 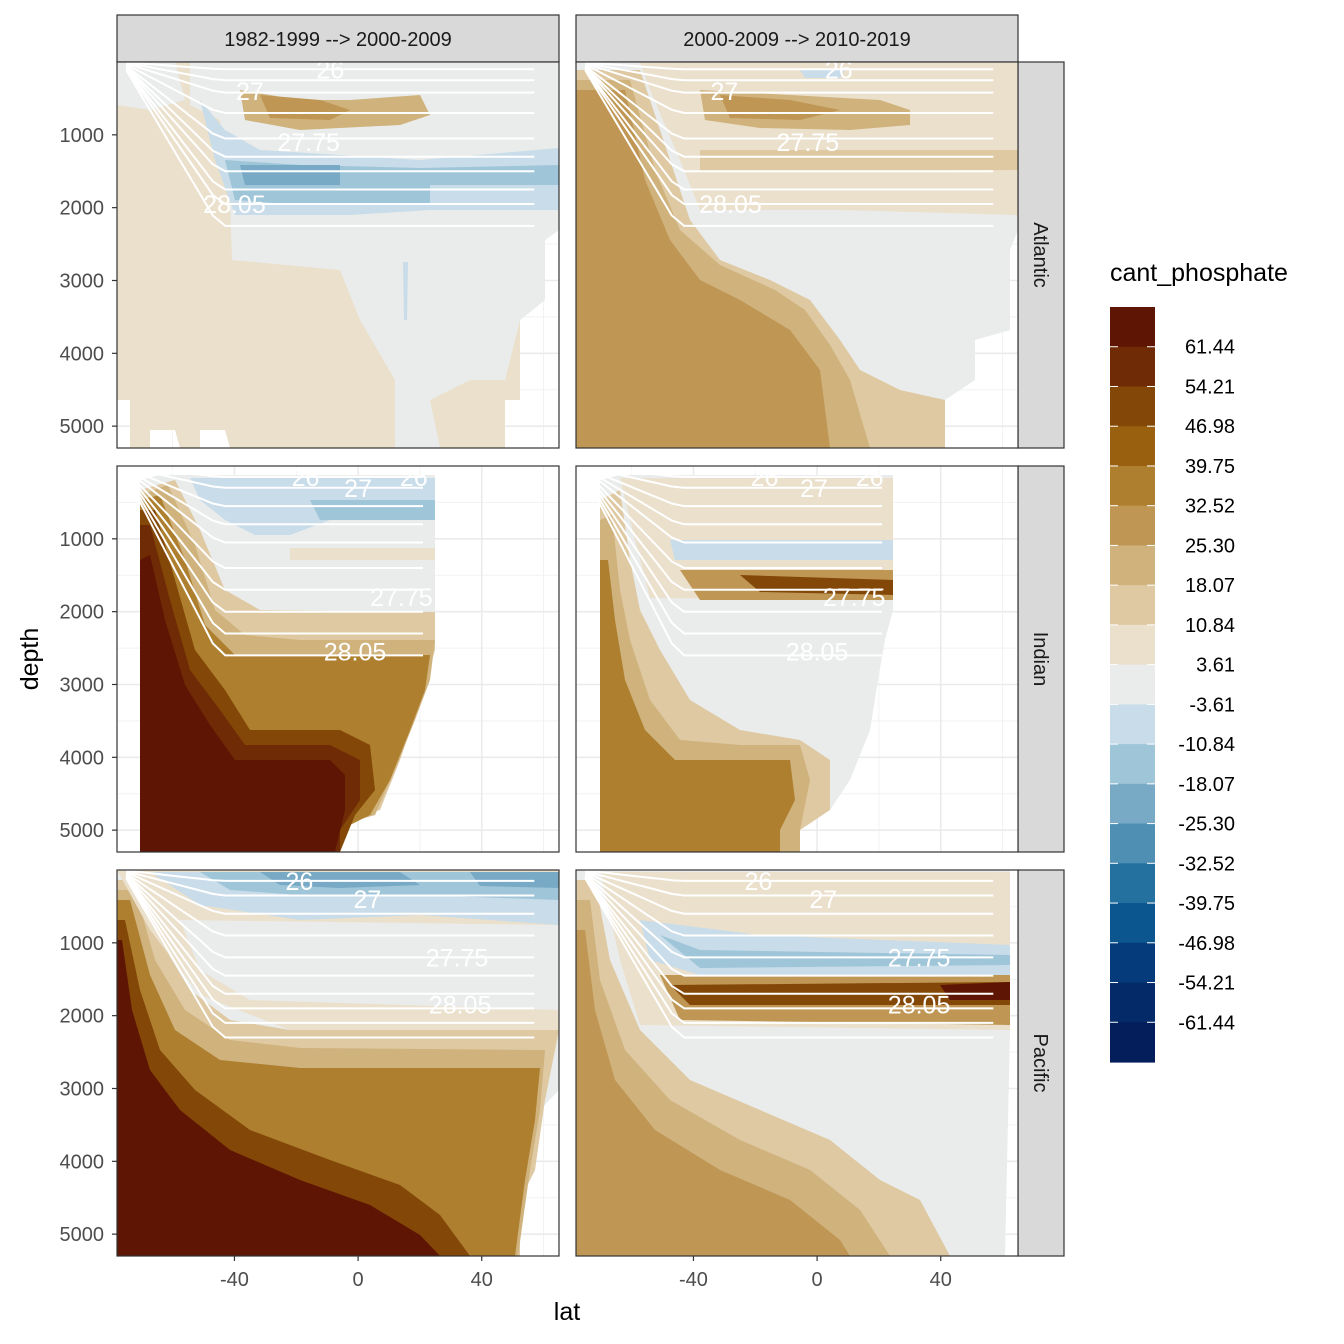 I want to click on legend-label: 25.30, so click(x=1210, y=546).